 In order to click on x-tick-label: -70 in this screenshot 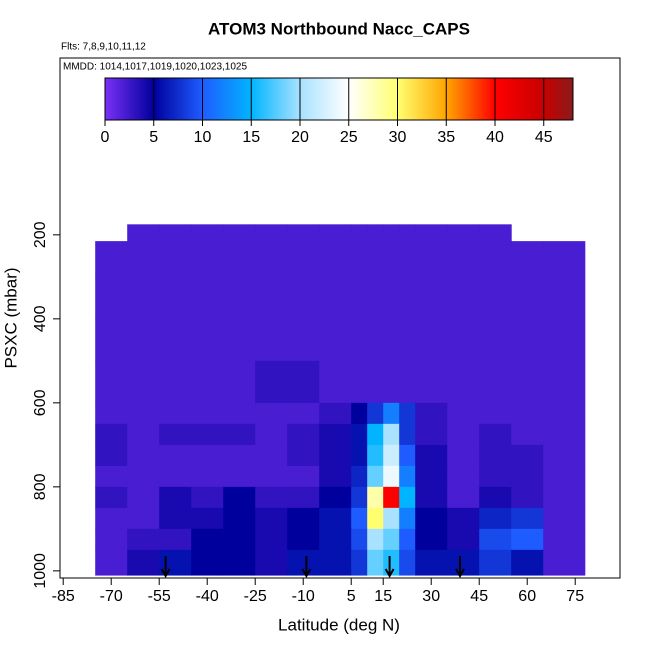, I will do `click(111, 596)`.